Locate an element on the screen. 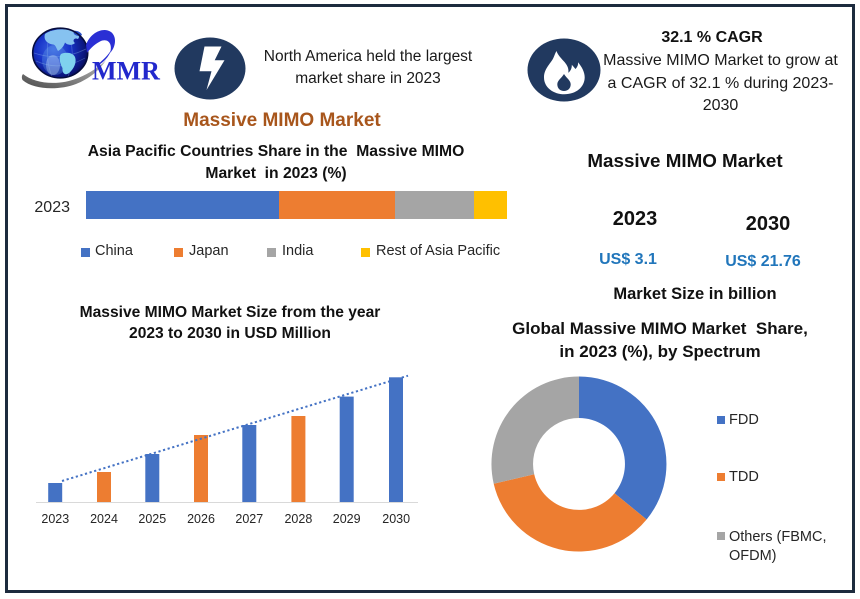 The image size is (860, 599). svg-text: 2030 is located at coordinates (396, 519).